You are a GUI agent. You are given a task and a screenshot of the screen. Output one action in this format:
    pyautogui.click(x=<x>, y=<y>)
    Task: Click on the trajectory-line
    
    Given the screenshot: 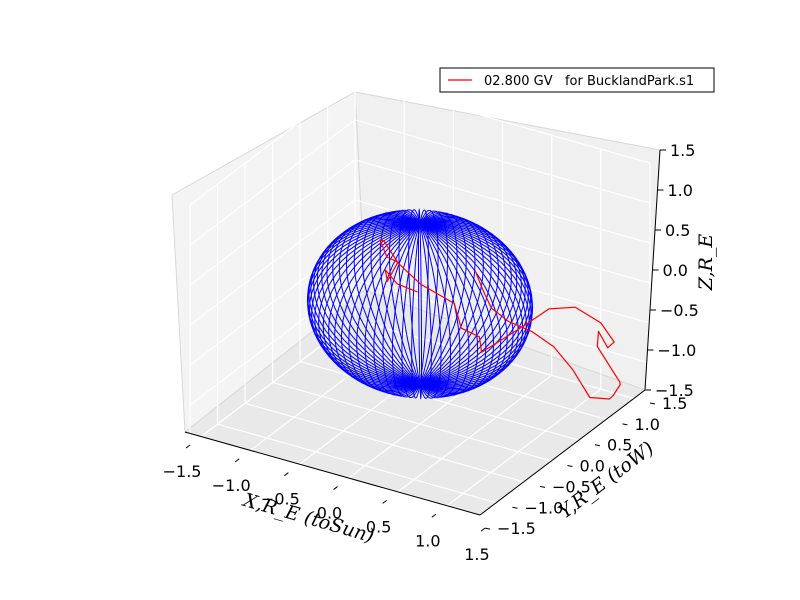 What is the action you would take?
    pyautogui.click(x=500, y=319)
    